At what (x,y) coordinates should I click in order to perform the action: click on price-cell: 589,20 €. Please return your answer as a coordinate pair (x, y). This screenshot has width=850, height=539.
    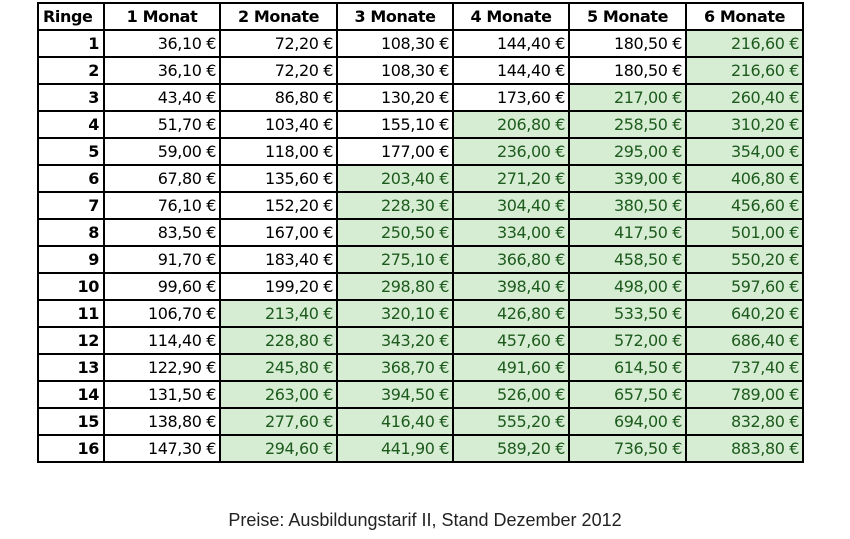
    Looking at the image, I should click on (511, 448).